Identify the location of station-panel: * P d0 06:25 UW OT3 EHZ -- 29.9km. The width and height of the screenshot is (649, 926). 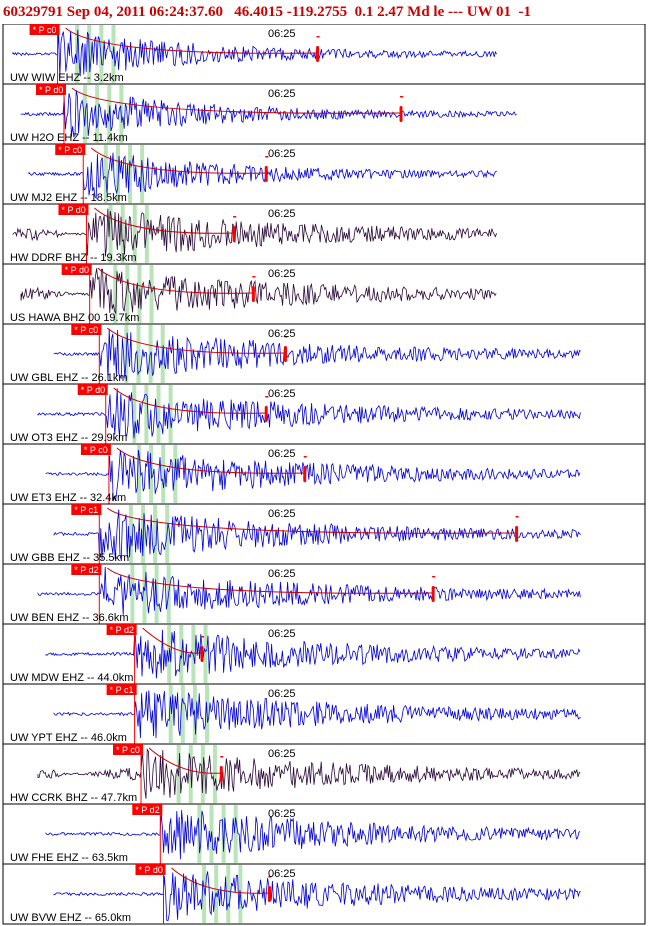
(324, 414).